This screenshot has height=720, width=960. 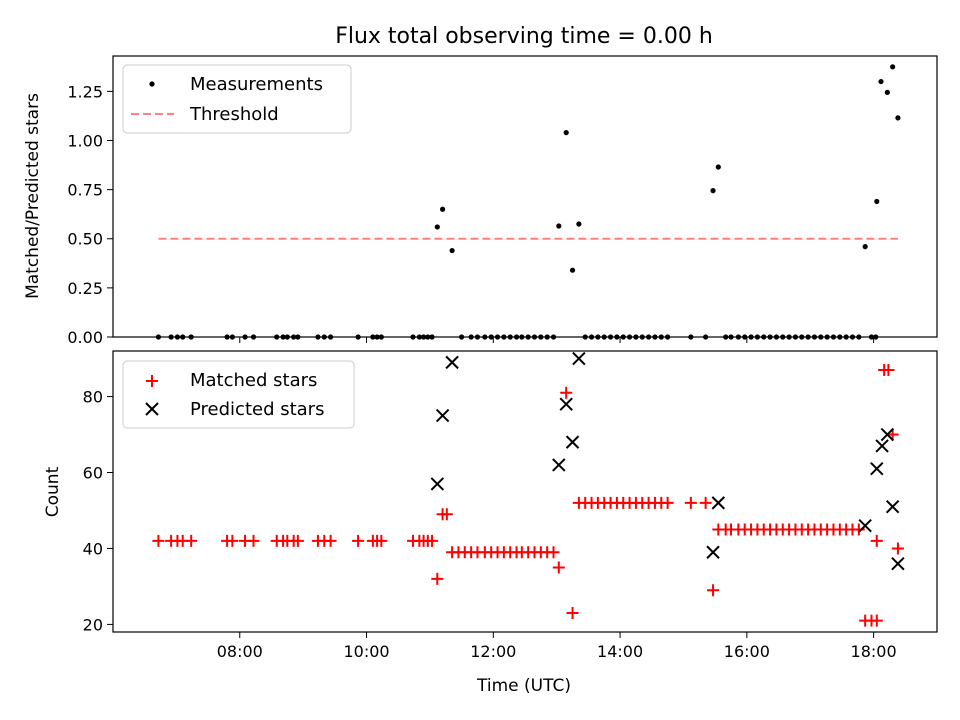 What do you see at coordinates (493, 651) in the screenshot?
I see `x-tick-label: 12:00` at bounding box center [493, 651].